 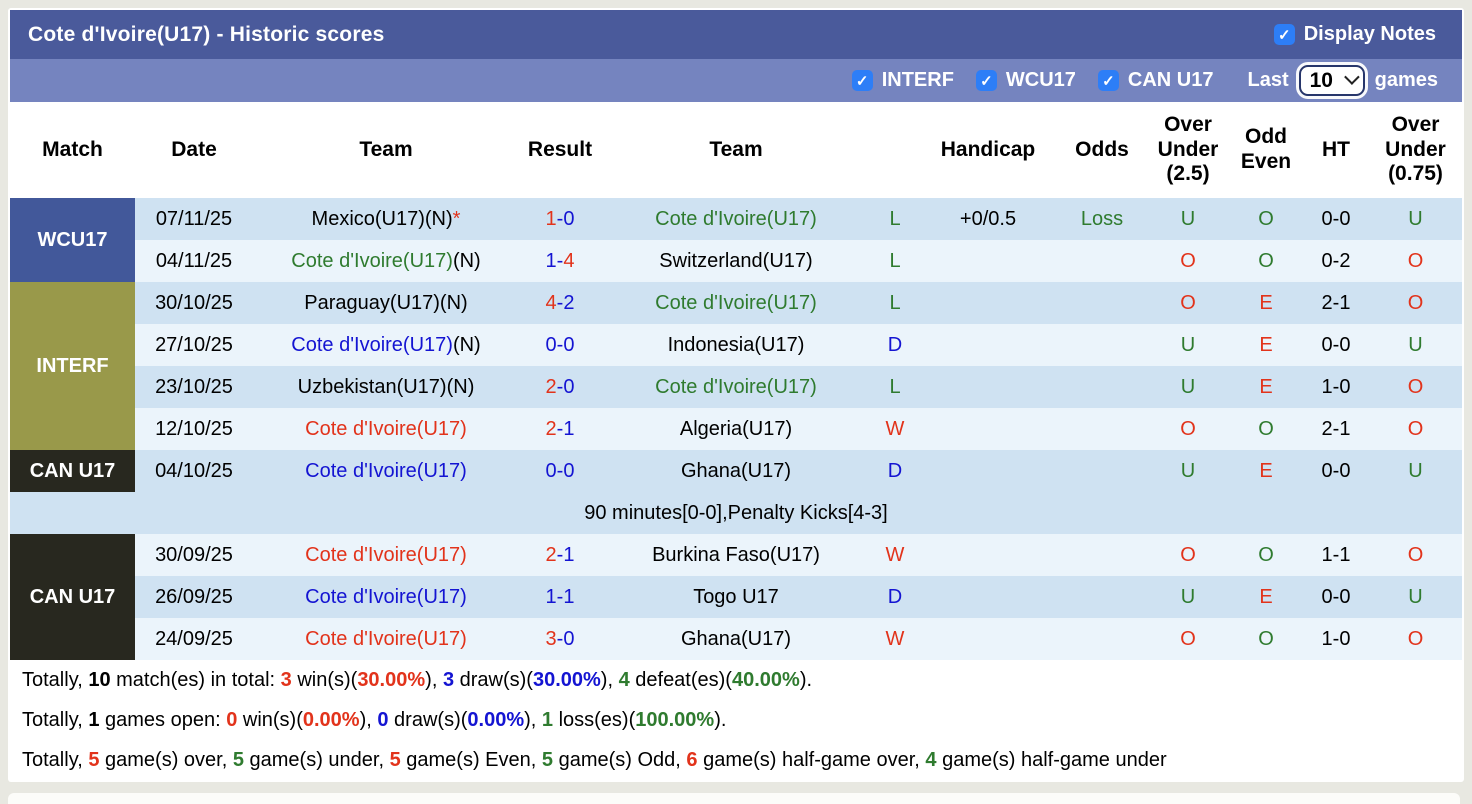 I want to click on date-cell: 27/10/25, so click(x=194, y=345).